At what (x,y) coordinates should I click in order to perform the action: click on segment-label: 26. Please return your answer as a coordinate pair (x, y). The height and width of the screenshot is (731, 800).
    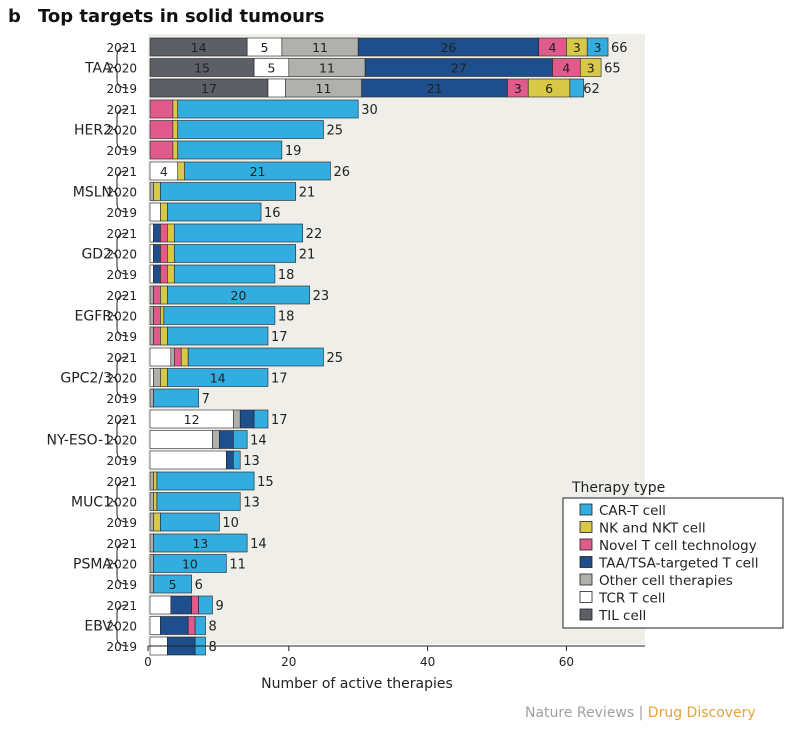
    Looking at the image, I should click on (448, 47).